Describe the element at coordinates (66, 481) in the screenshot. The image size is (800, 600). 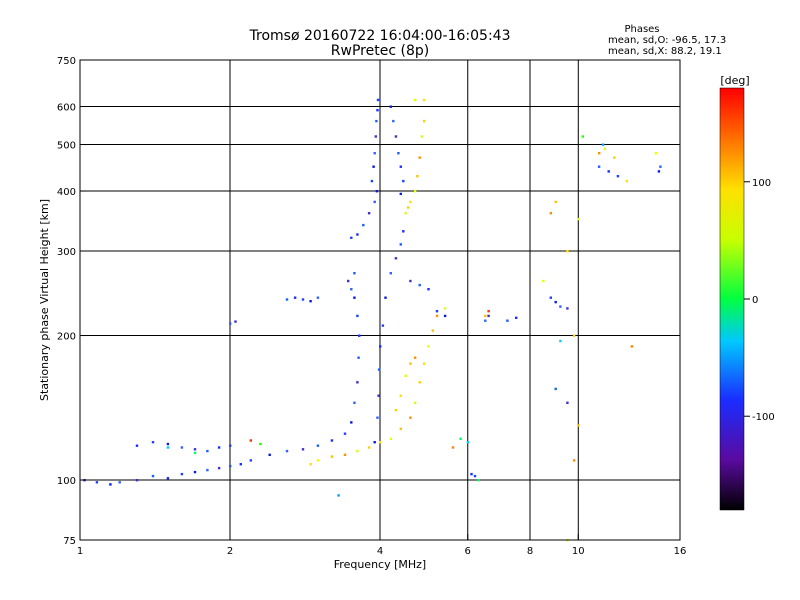
I see `y-tick-label: 100` at that location.